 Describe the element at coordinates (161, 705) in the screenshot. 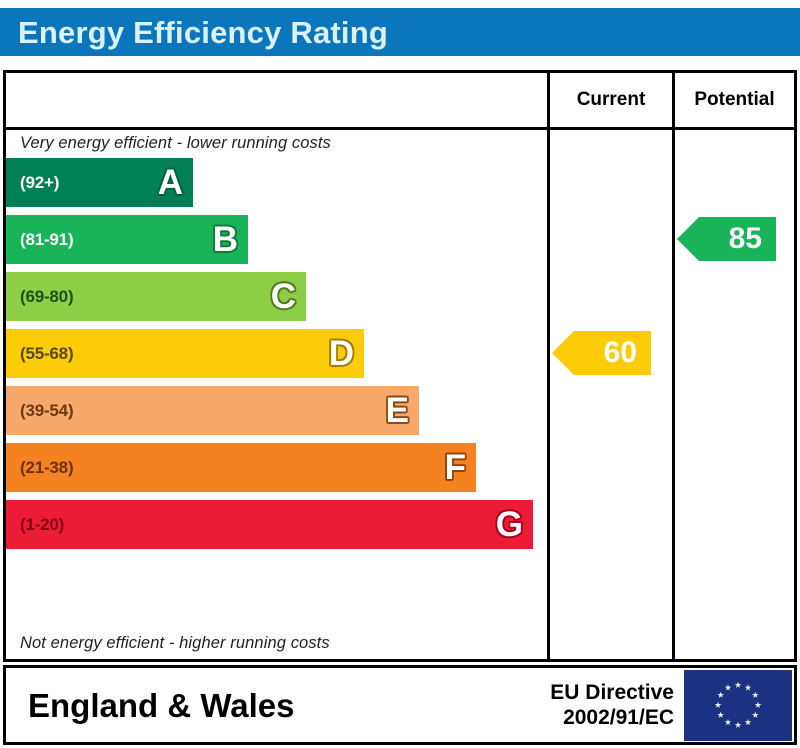

I see `region-label: England & Wales` at that location.